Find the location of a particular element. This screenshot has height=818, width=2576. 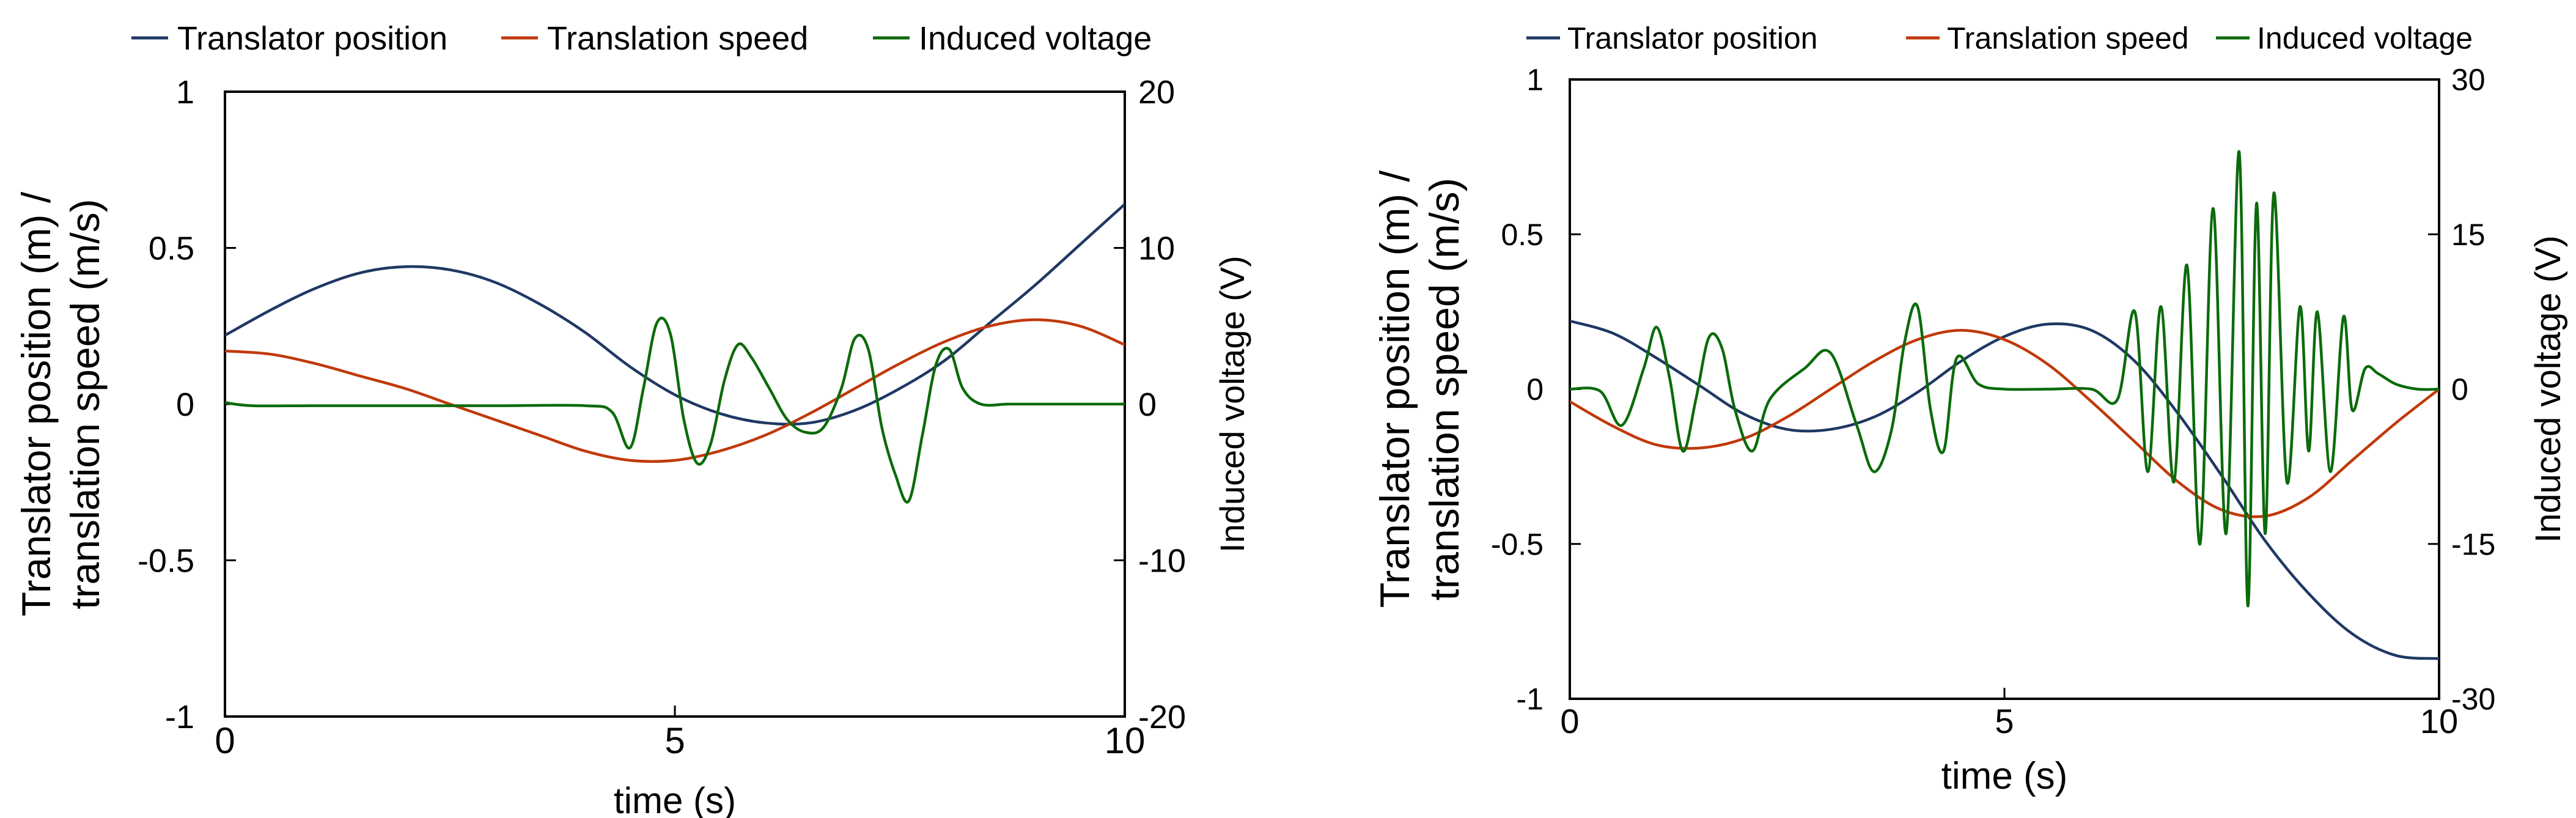

y2-tick-label: 10 is located at coordinates (1156, 248).